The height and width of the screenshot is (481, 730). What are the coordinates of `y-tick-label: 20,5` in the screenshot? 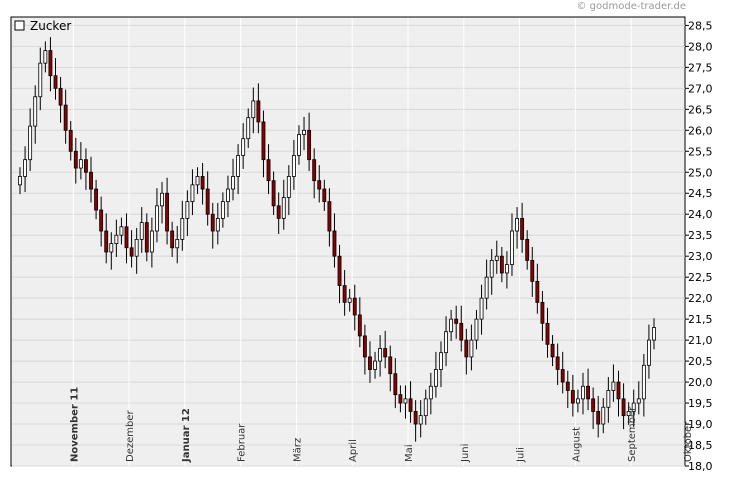 It's located at (700, 361).